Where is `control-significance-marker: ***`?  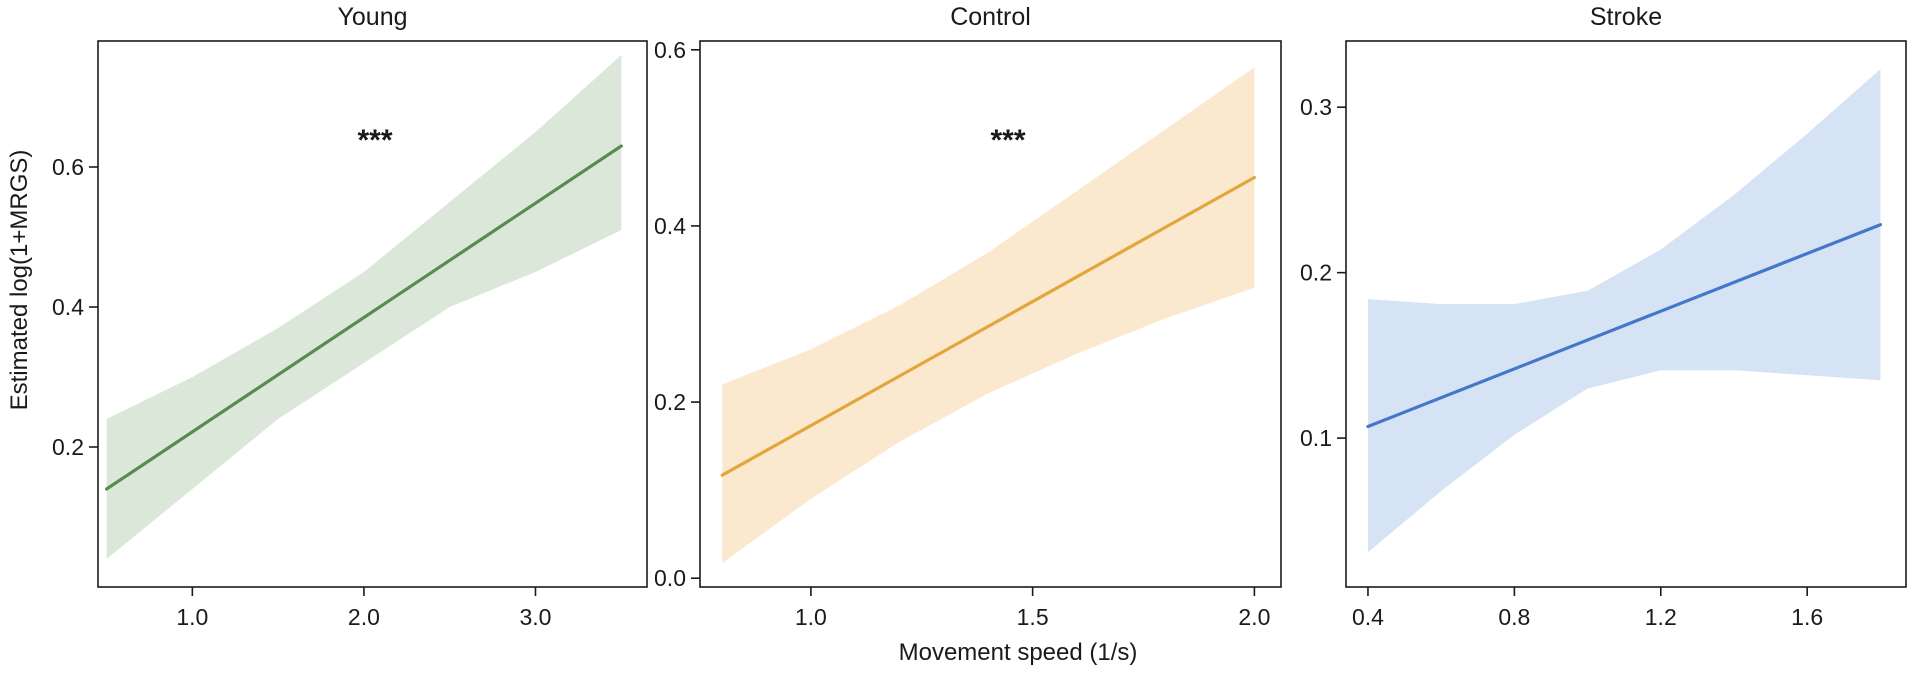 control-significance-marker: *** is located at coordinates (1007, 140).